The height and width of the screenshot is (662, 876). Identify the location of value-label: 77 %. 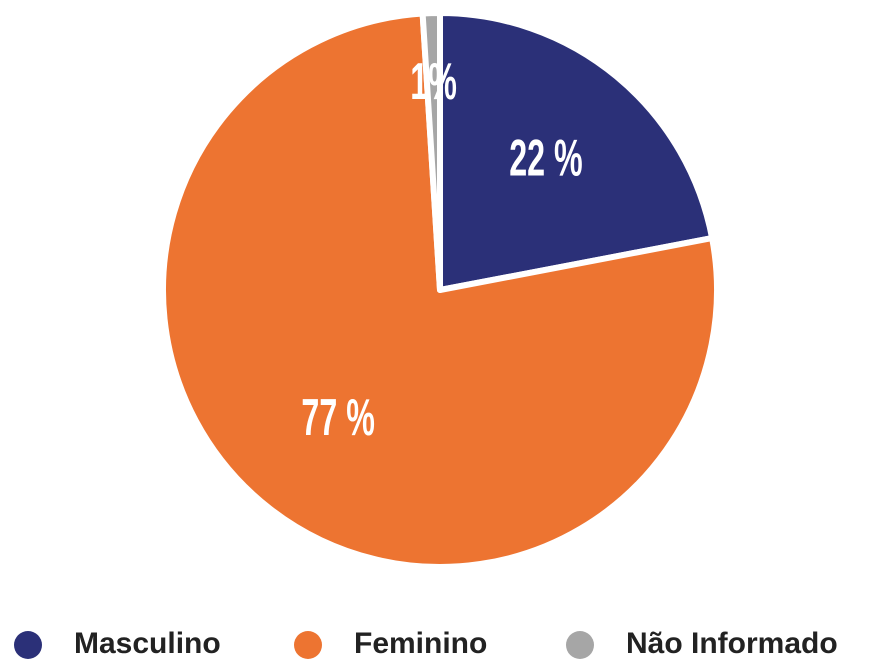
(337, 418).